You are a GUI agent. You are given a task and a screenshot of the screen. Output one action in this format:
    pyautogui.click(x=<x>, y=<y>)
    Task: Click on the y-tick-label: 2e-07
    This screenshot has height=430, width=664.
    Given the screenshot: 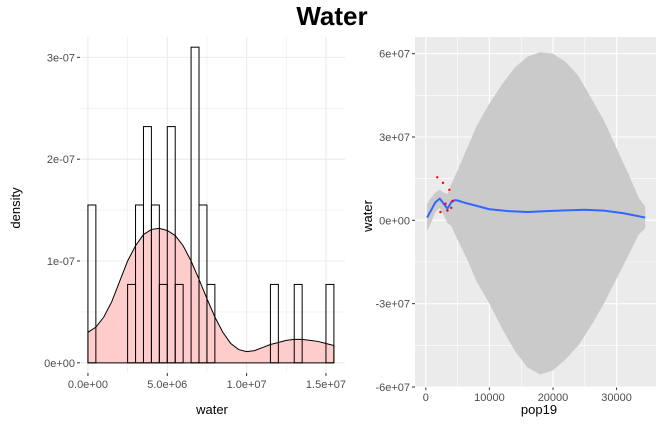 What is the action you would take?
    pyautogui.click(x=61, y=160)
    